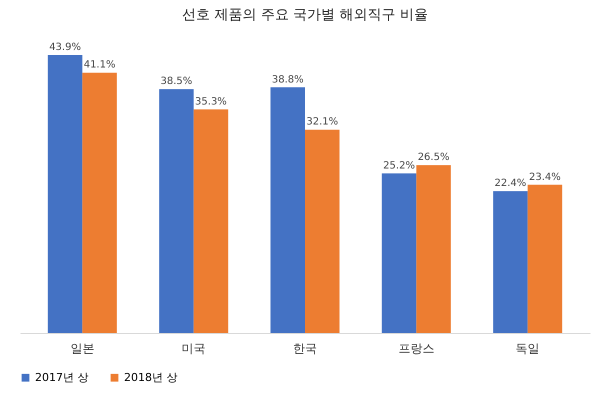 The height and width of the screenshot is (393, 600). What do you see at coordinates (288, 80) in the screenshot?
I see `data-label: 38.8%` at bounding box center [288, 80].